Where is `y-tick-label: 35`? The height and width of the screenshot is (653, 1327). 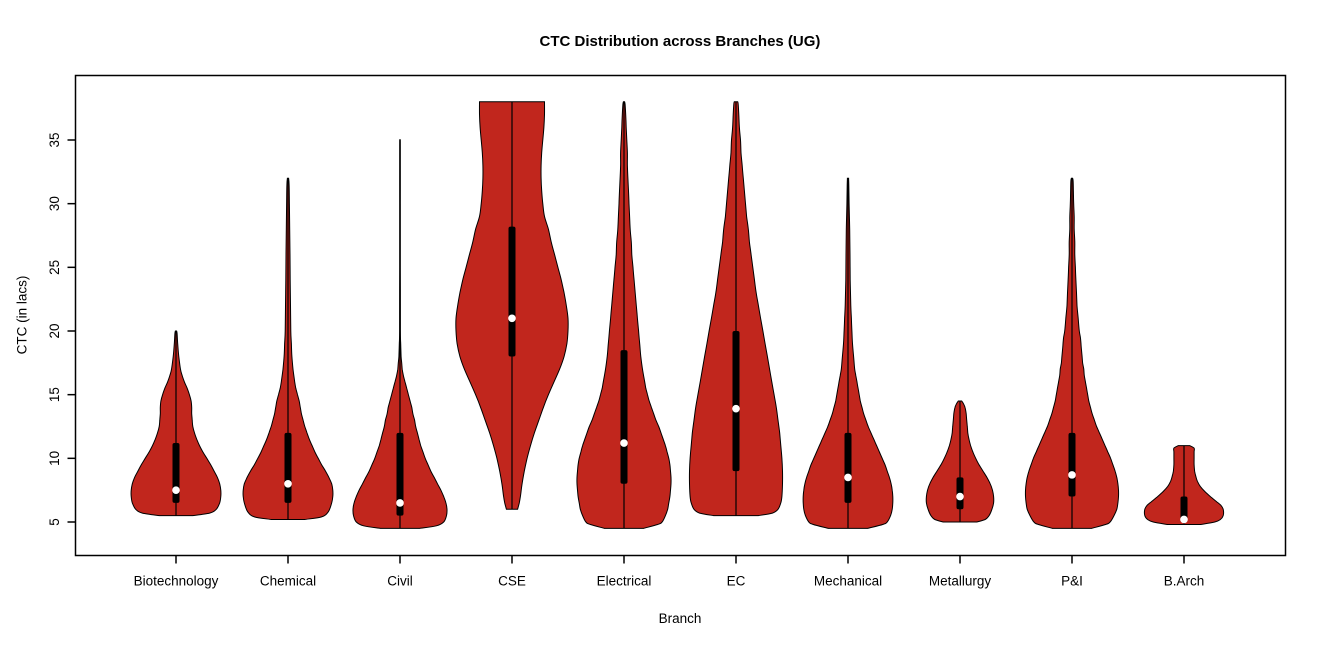
y-tick-label: 35 is located at coordinates (54, 139).